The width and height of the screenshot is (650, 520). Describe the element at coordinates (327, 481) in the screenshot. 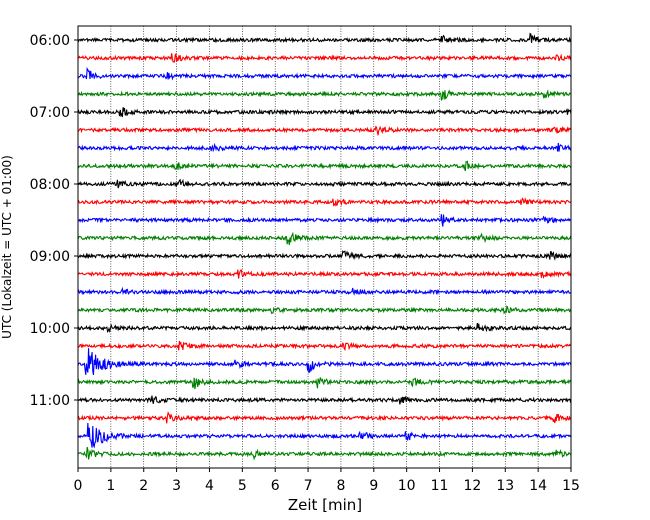

I see `x-axis: 0 1 2 3 4 5 6 7 8 9 10 11 12 13 14 15` at that location.